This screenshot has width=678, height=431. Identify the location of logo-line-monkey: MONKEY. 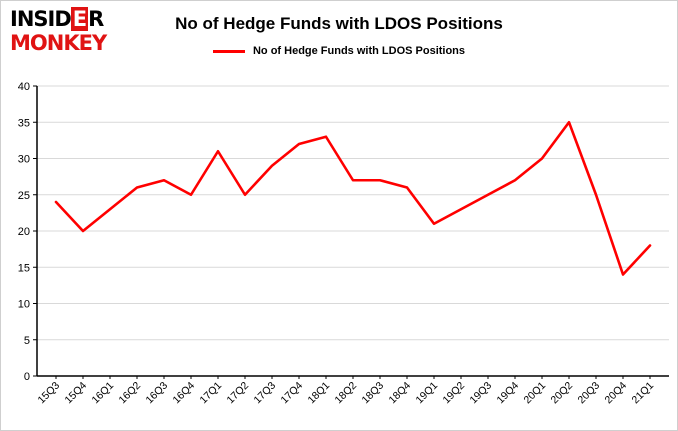
(58, 42).